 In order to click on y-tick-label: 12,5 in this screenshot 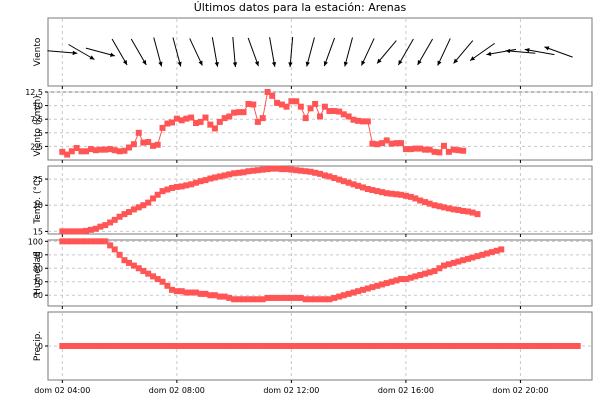, I will do `click(34, 92)`.